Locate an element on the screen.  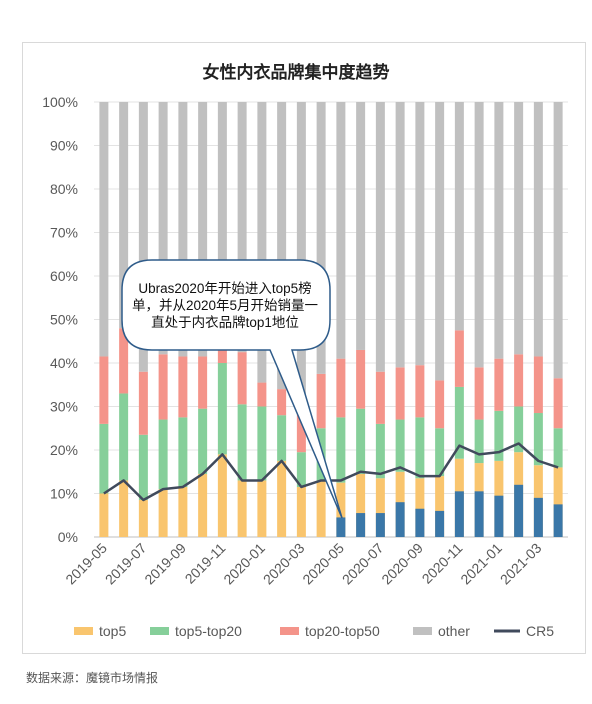
legend-label: CR5 is located at coordinates (540, 631).